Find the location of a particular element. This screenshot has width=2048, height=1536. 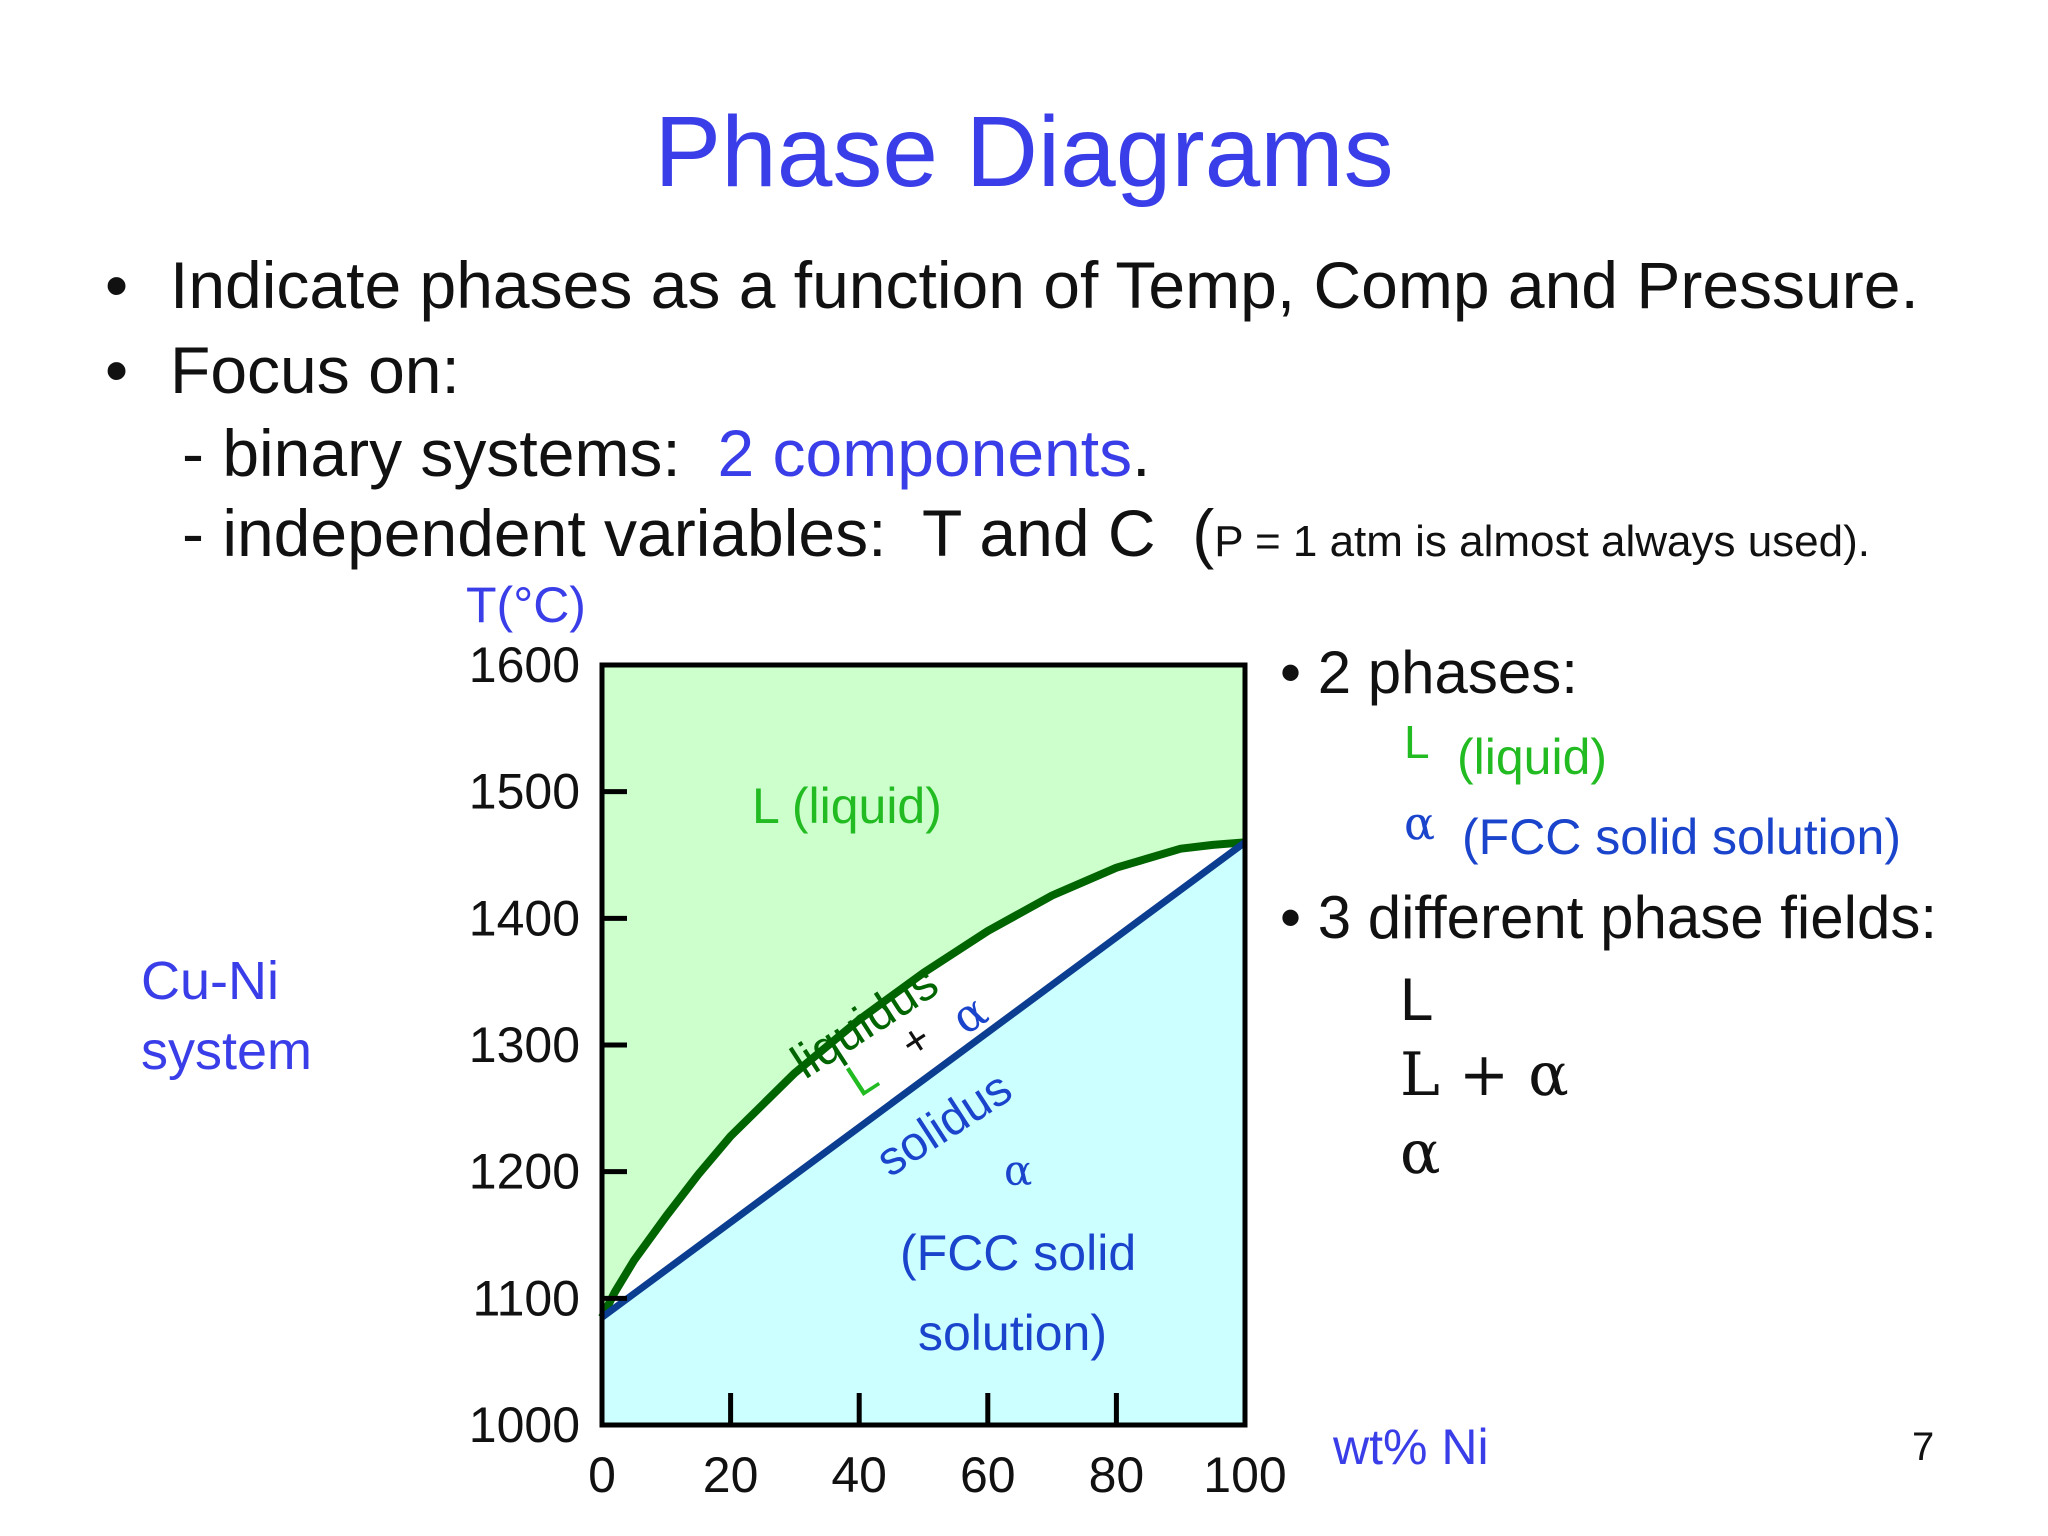

system-label-line2: system is located at coordinates (227, 1051).